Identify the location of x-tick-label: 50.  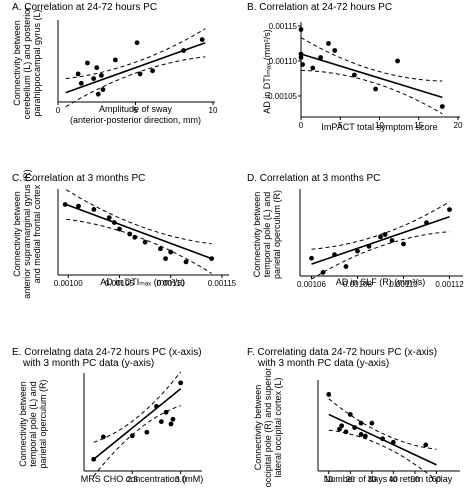
(414, 479).